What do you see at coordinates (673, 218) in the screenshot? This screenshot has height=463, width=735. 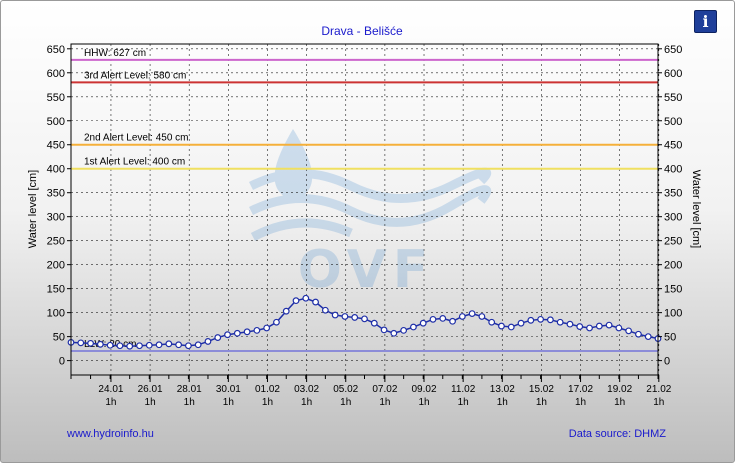 I see `y-tick-label: 300` at bounding box center [673, 218].